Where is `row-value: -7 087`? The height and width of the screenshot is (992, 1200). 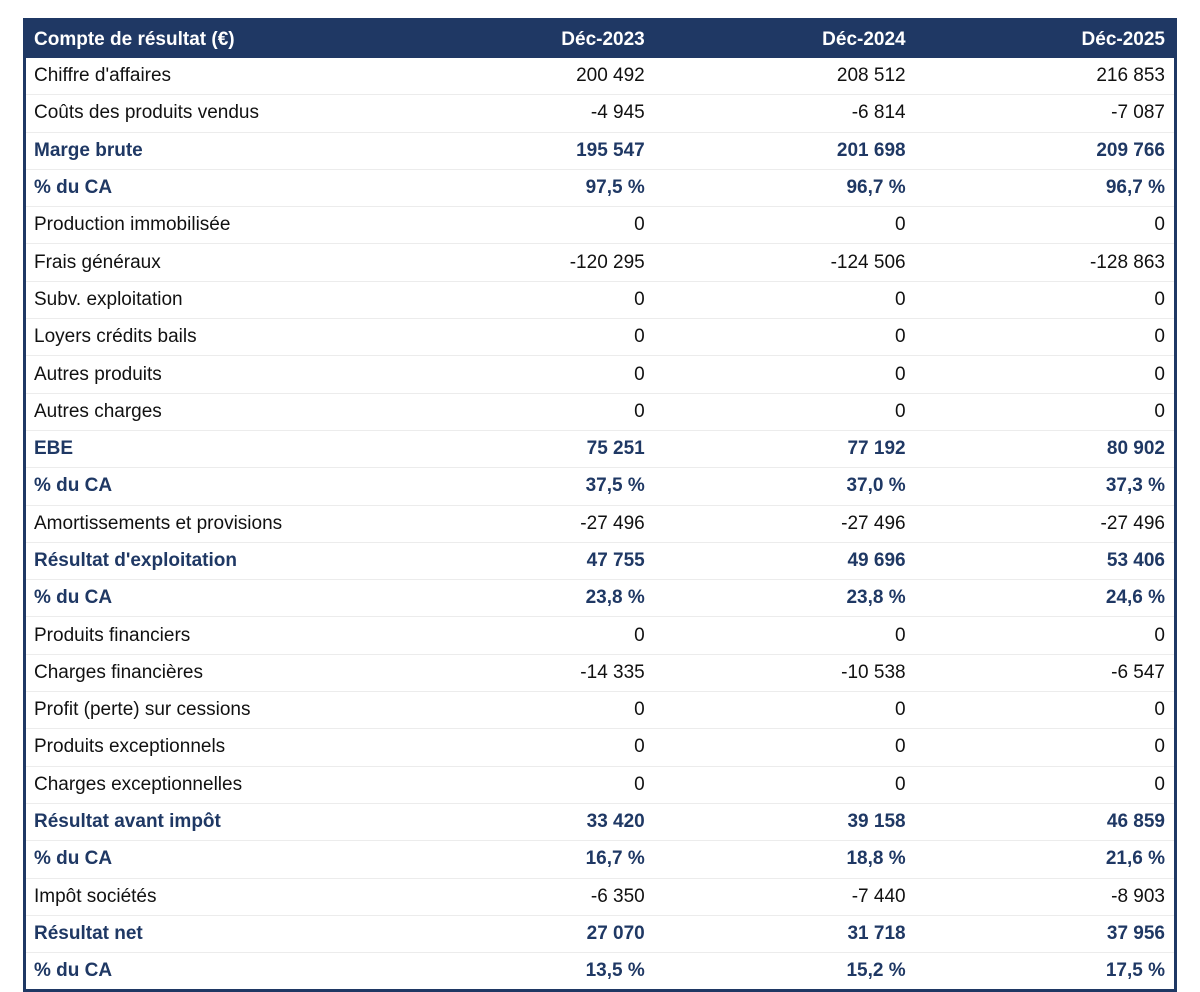
row-value: -7 087 is located at coordinates (1045, 113).